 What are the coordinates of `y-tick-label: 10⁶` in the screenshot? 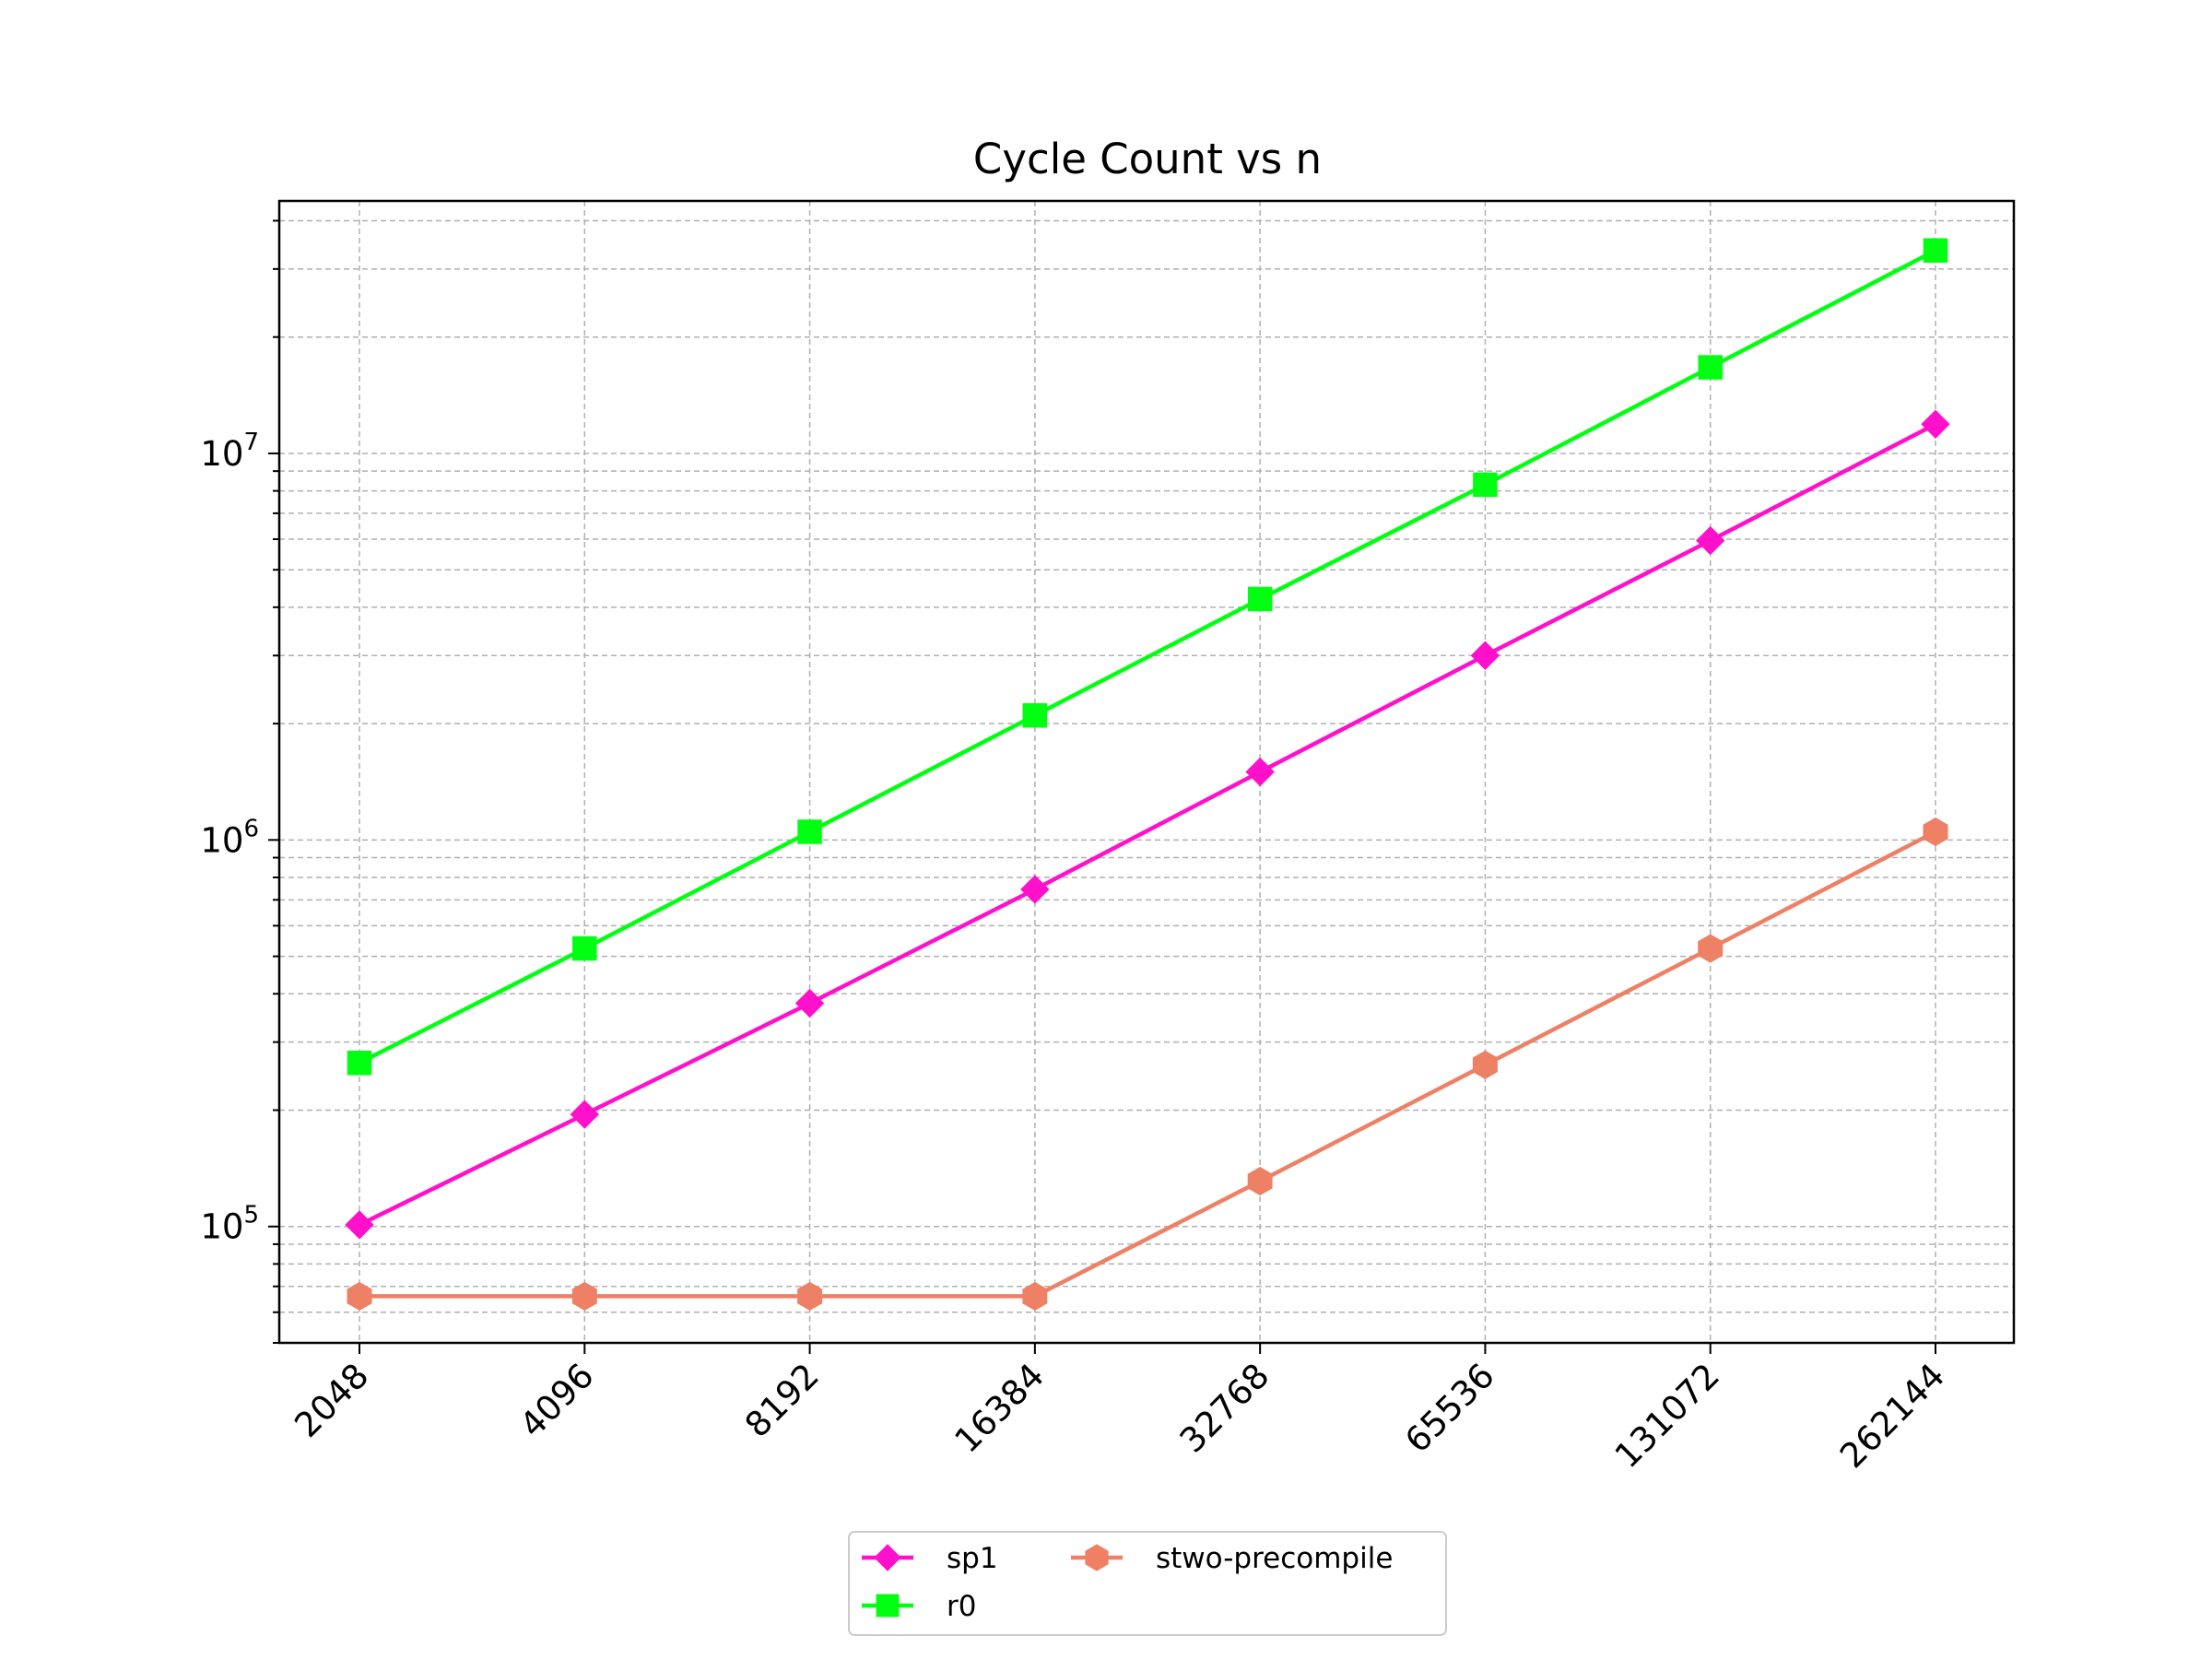 It's located at (229, 837).